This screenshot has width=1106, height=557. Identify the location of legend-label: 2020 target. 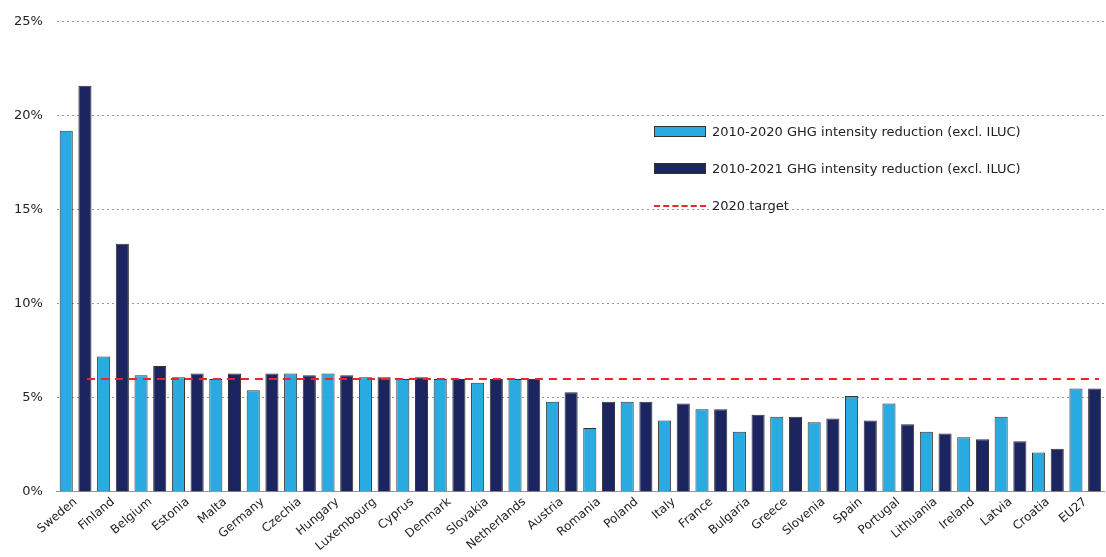
(750, 206).